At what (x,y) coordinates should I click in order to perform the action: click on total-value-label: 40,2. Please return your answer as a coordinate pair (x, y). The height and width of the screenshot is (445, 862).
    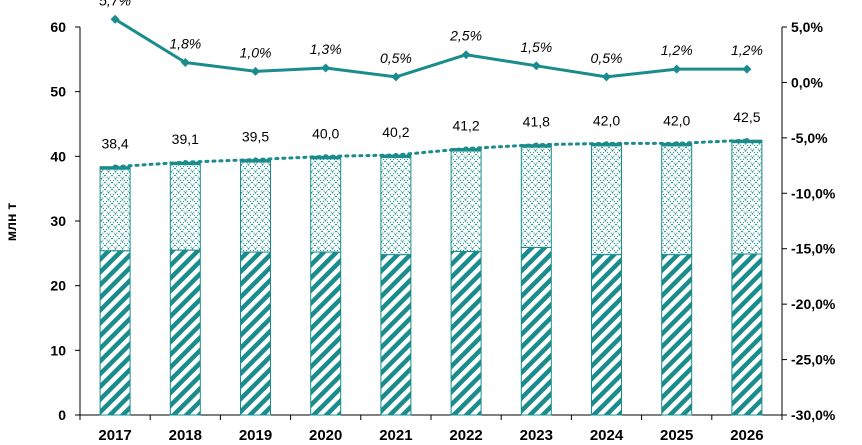
    Looking at the image, I should click on (395, 132).